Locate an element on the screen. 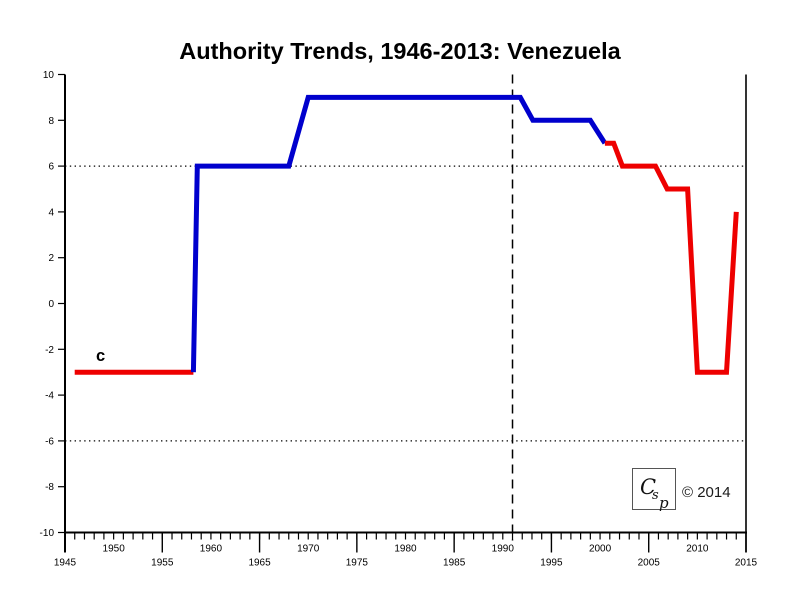  y-tick-label--6: -6 is located at coordinates (49, 441).